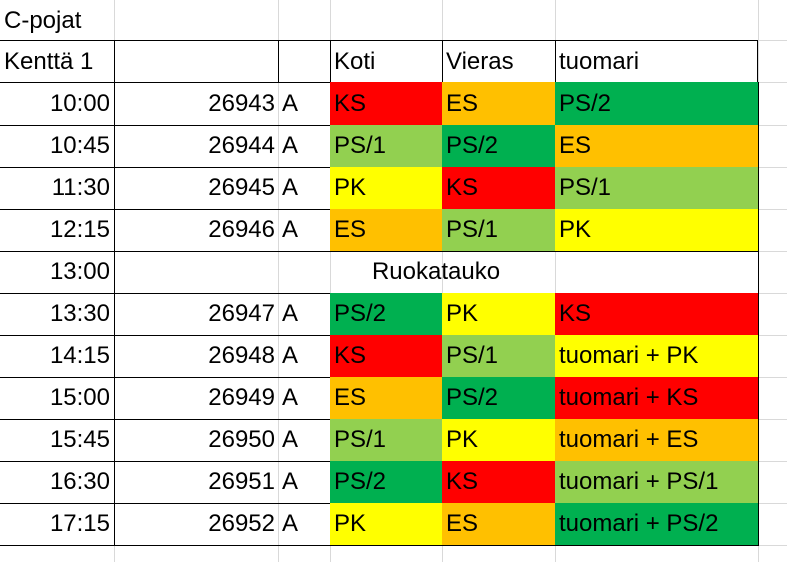  Describe the element at coordinates (57, 398) in the screenshot. I see `time-cell: 15:00` at that location.